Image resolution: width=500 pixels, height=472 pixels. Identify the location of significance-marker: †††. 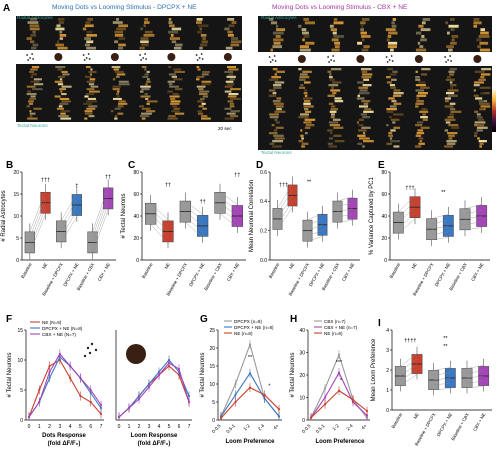
(45, 181).